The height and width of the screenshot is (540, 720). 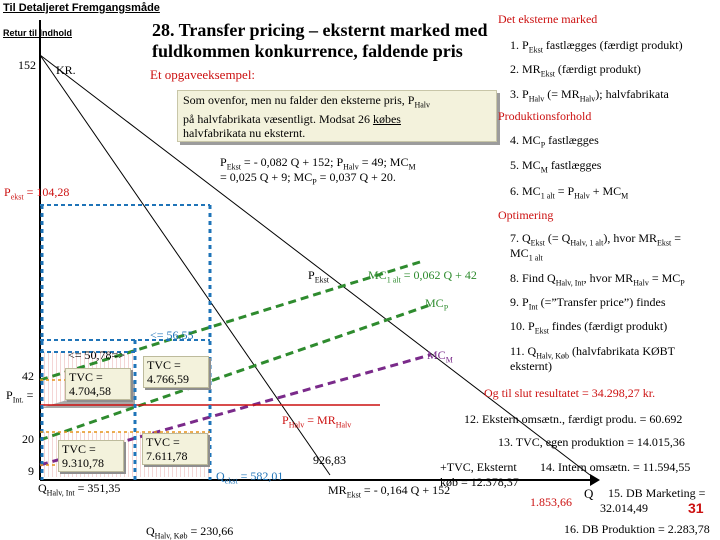 What do you see at coordinates (422, 276) in the screenshot?
I see `curve-label-mc1alt: MC1 alt = 0,062 Q + 42` at bounding box center [422, 276].